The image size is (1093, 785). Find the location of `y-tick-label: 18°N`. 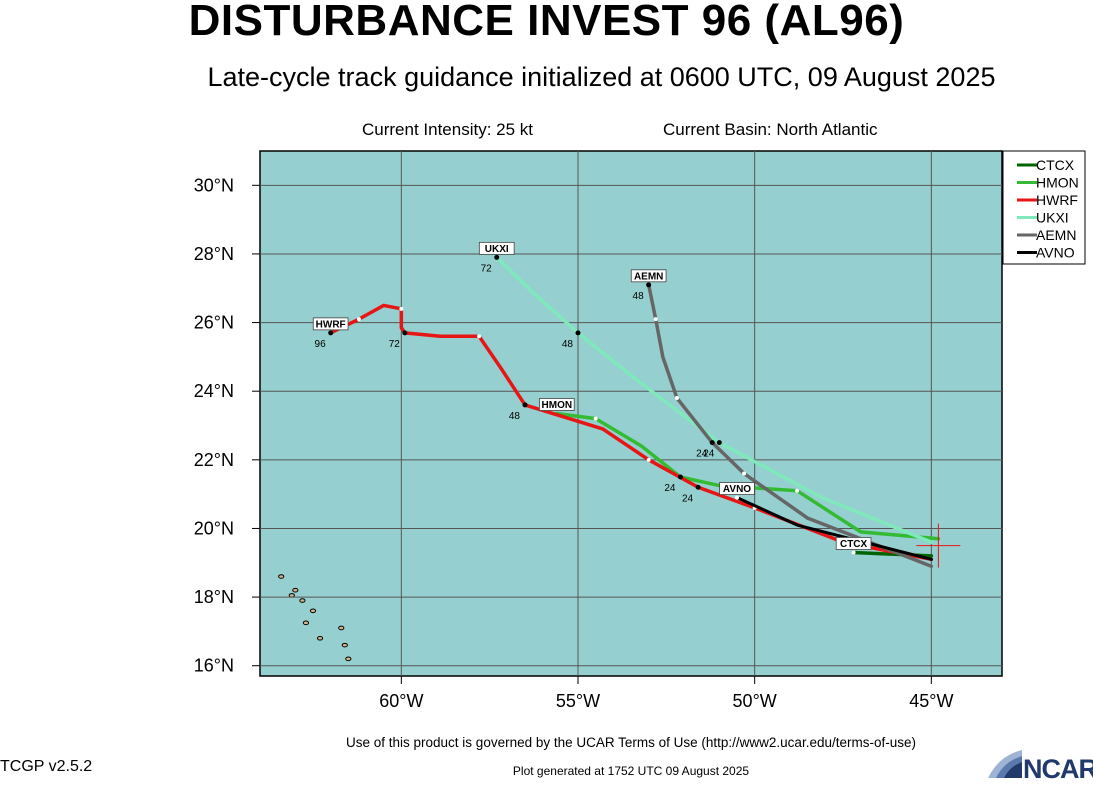

y-tick-label: 18°N is located at coordinates (214, 597).